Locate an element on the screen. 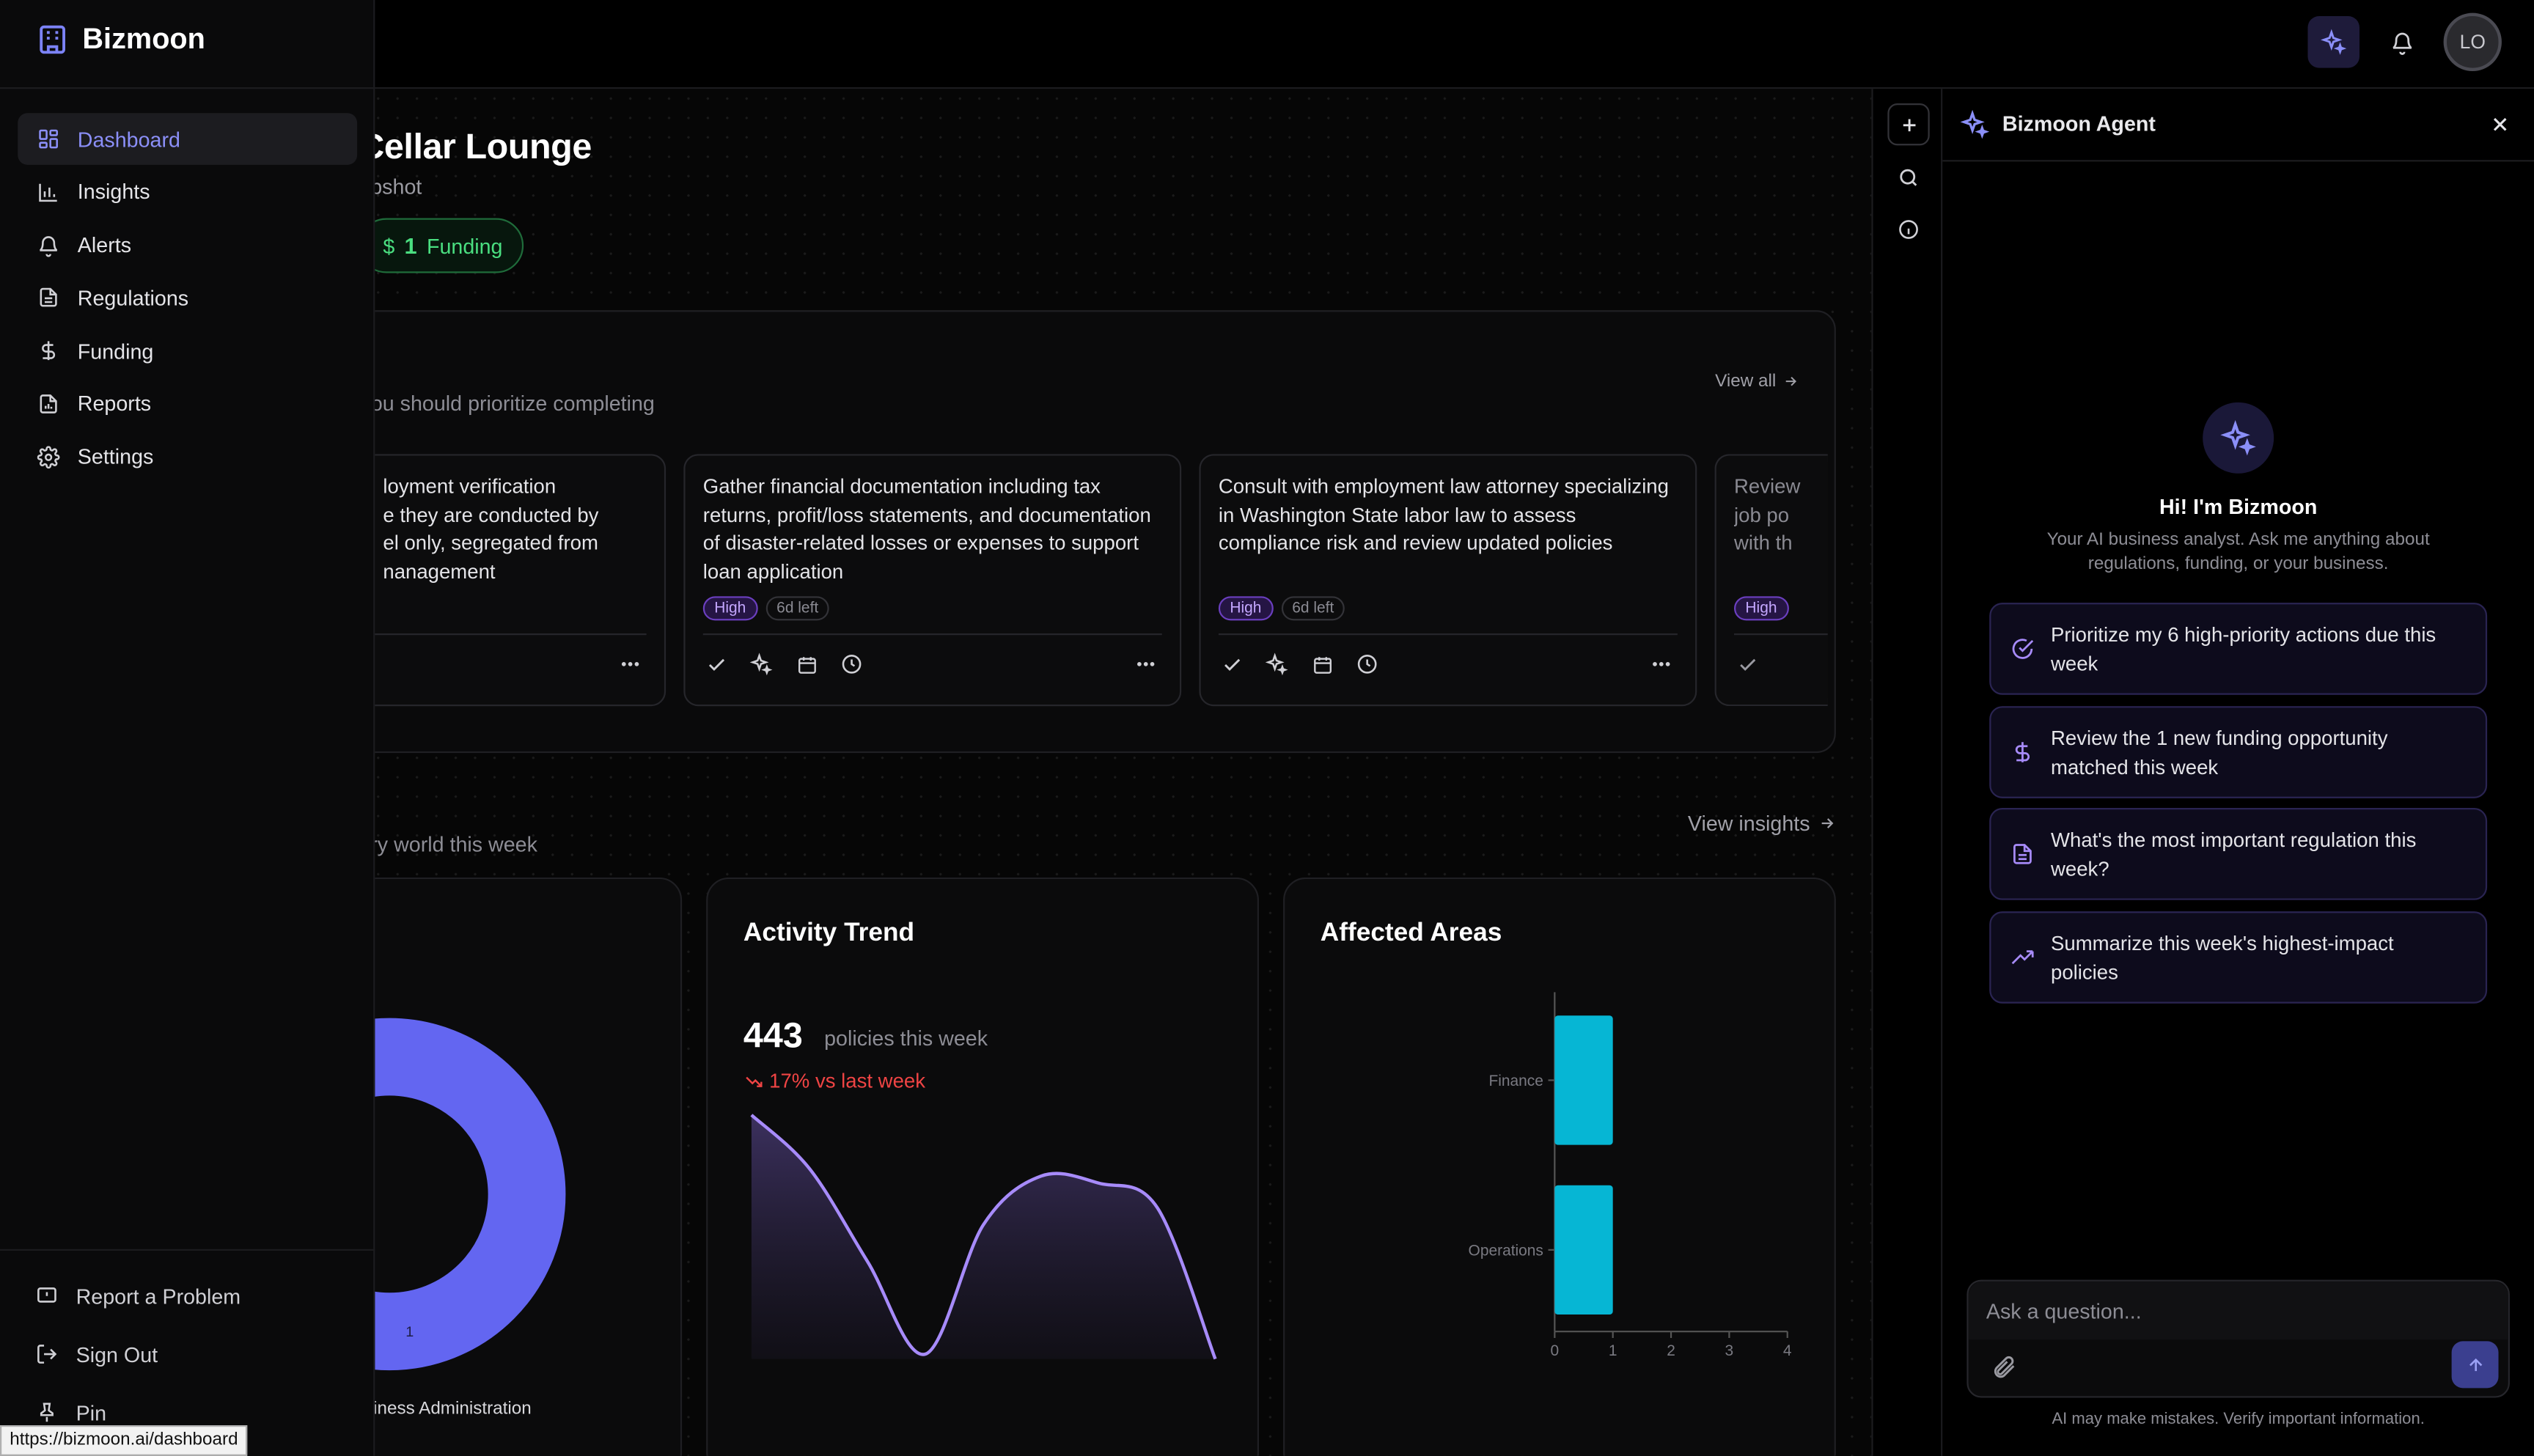  bell-icon is located at coordinates (2402, 43).